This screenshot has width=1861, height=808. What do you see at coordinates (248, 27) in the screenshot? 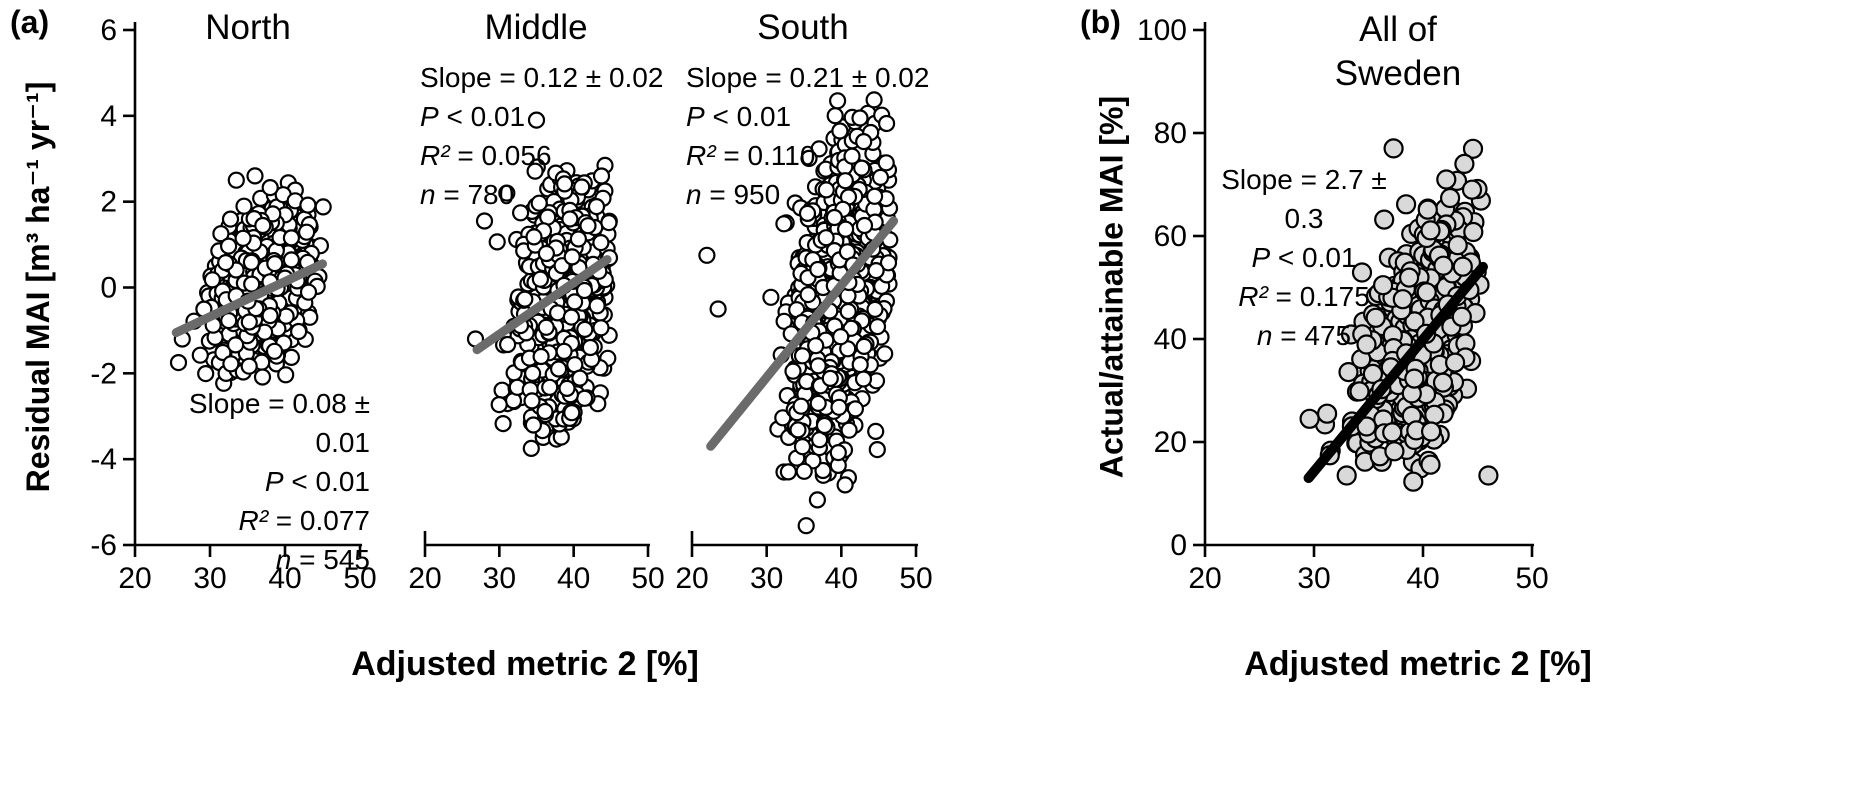
I see `plot-title-north: North` at bounding box center [248, 27].